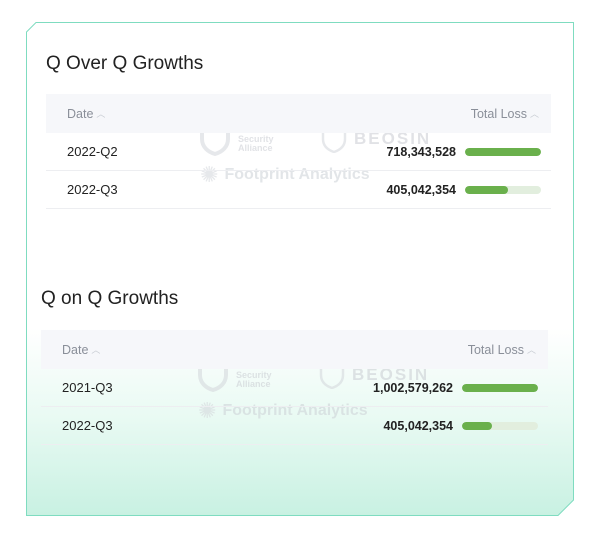 The height and width of the screenshot is (535, 600). What do you see at coordinates (463, 152) in the screenshot?
I see `total-loss-cell: 718,343,528` at bounding box center [463, 152].